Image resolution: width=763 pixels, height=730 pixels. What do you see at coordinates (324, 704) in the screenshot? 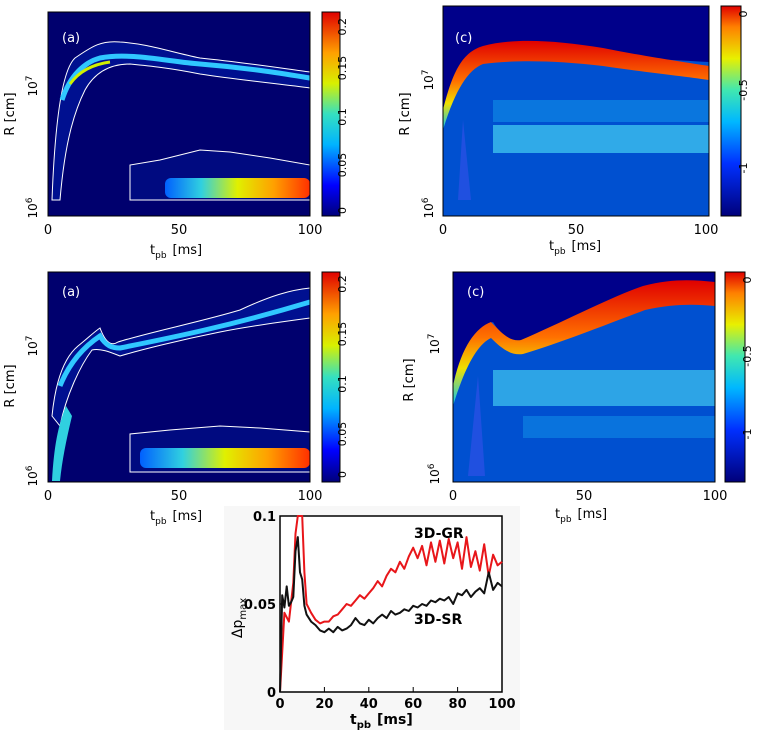
I see `x-tick-label: 20` at bounding box center [324, 704].